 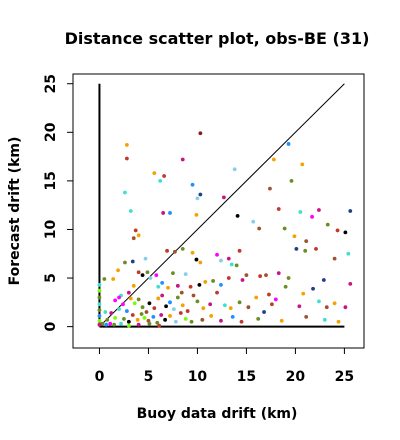 I want to click on y-tick-label: 15, so click(x=51, y=180).